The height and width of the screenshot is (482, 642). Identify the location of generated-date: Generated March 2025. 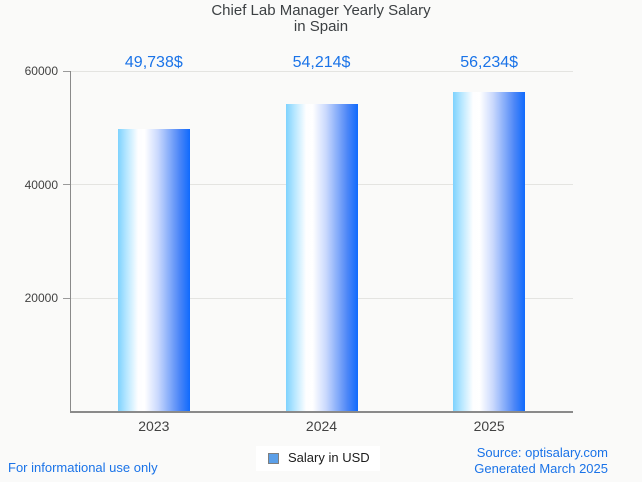
(541, 468).